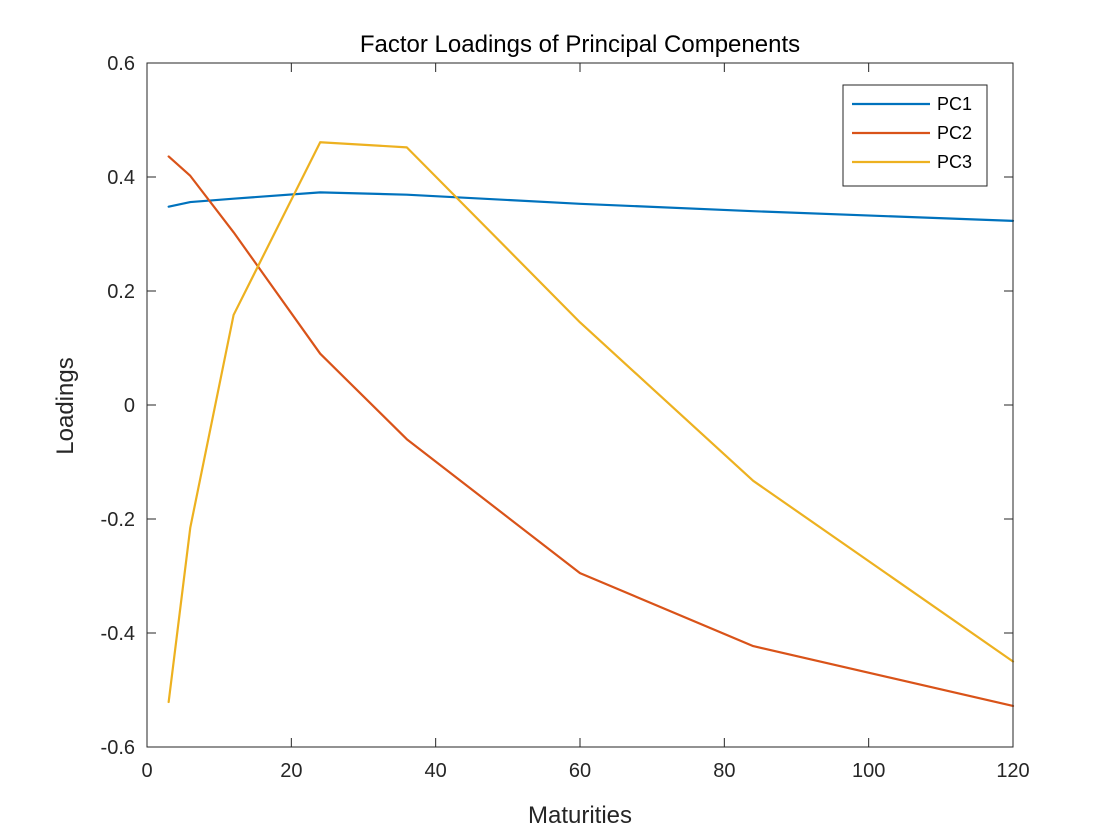 The image size is (1120, 840). Describe the element at coordinates (65, 405) in the screenshot. I see `y-axis-title: Loadings` at that location.